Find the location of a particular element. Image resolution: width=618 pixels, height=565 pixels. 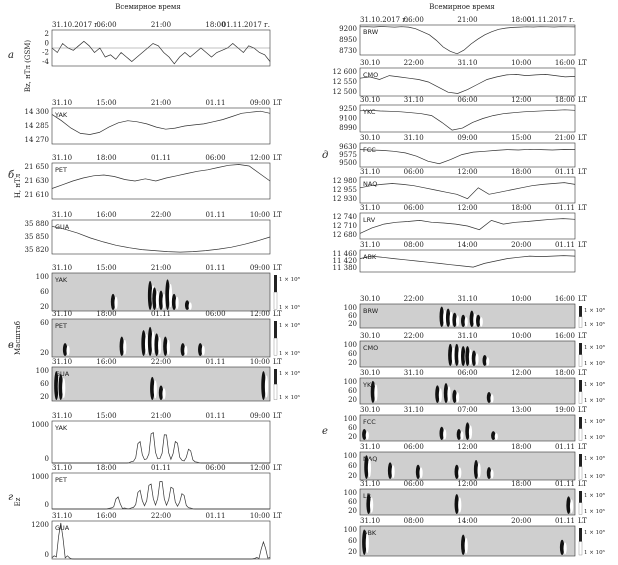

y-tick-label: 8990 is located at coordinates (348, 128).